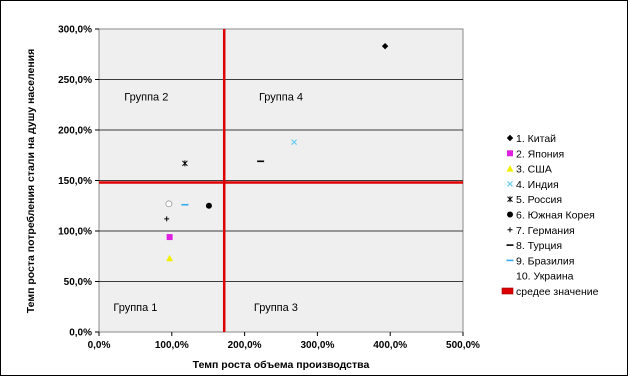 The height and width of the screenshot is (377, 628). I want to click on legend-entry: 9. Бразилия, so click(545, 261).